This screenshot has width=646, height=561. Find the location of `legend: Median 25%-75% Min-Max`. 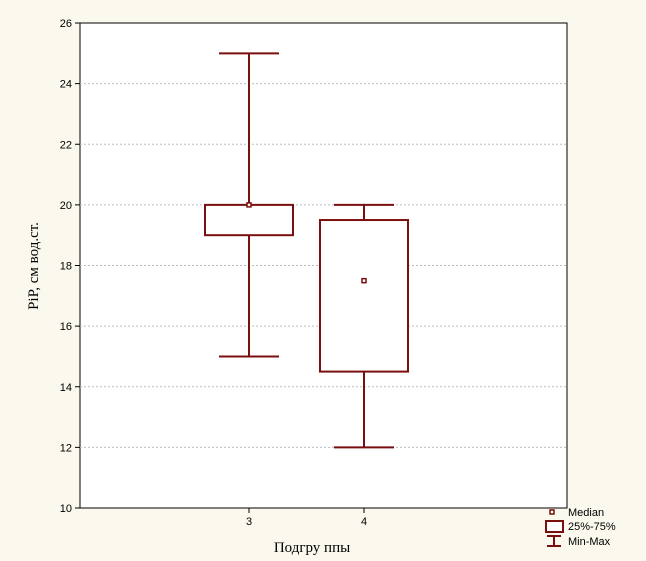

legend: Median 25%-75% Min-Max is located at coordinates (580, 527).